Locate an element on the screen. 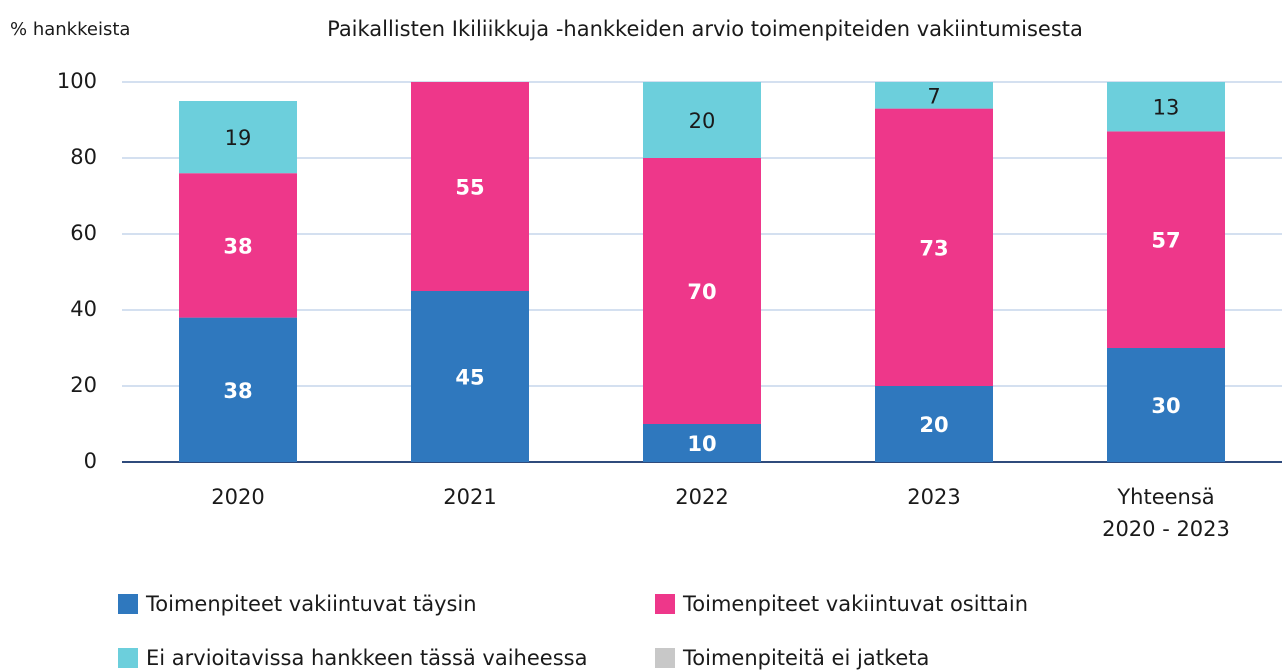 The image size is (1282, 671). y-tick-label: 20 is located at coordinates (83, 385).